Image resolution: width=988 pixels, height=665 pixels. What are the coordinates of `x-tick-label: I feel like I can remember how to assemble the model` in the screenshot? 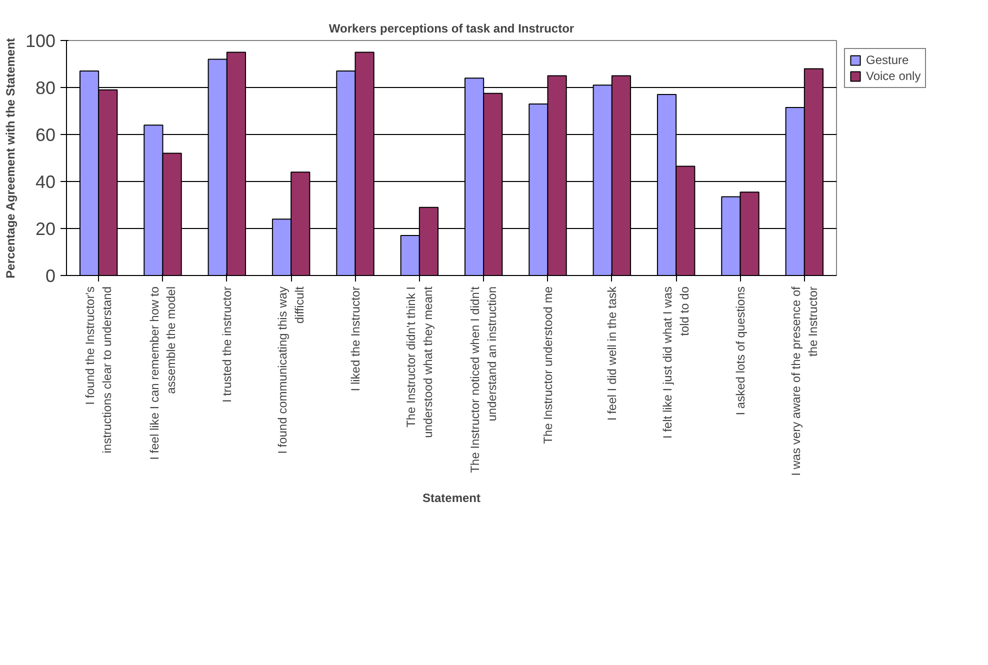 It's located at (162, 373).